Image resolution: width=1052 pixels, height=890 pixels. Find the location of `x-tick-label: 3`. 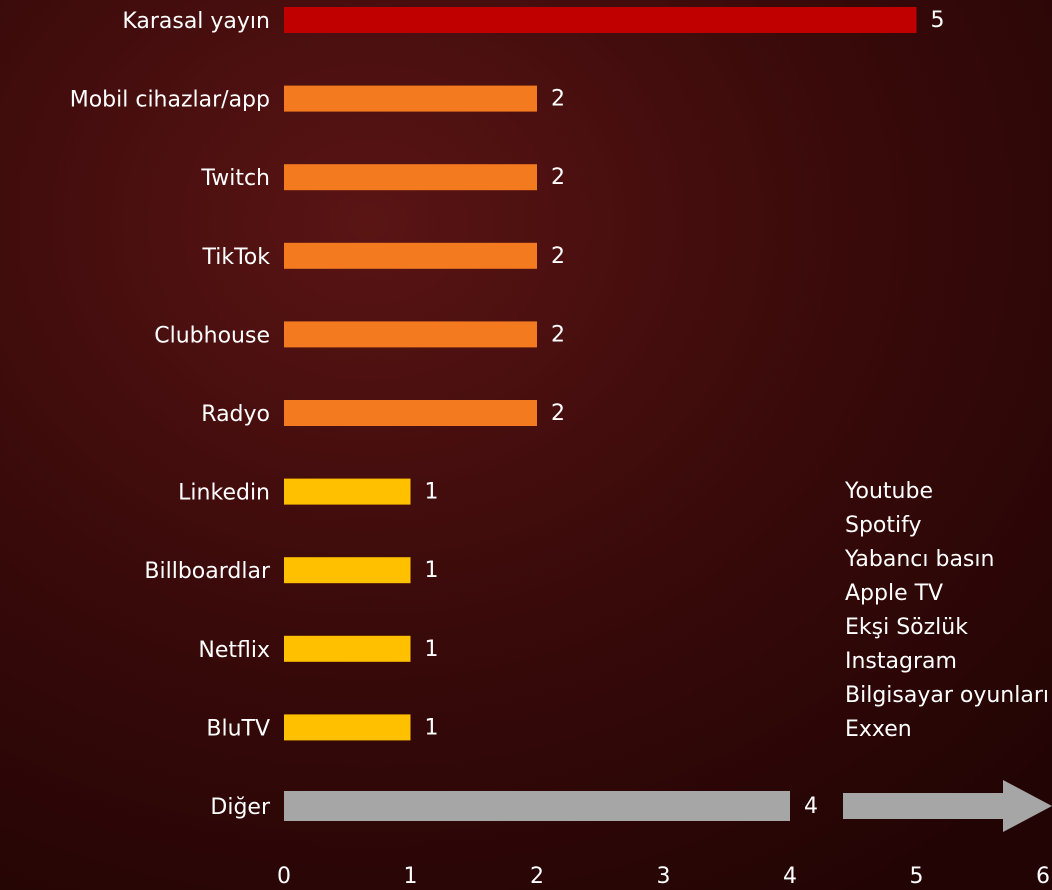

x-tick-label: 3 is located at coordinates (664, 876).